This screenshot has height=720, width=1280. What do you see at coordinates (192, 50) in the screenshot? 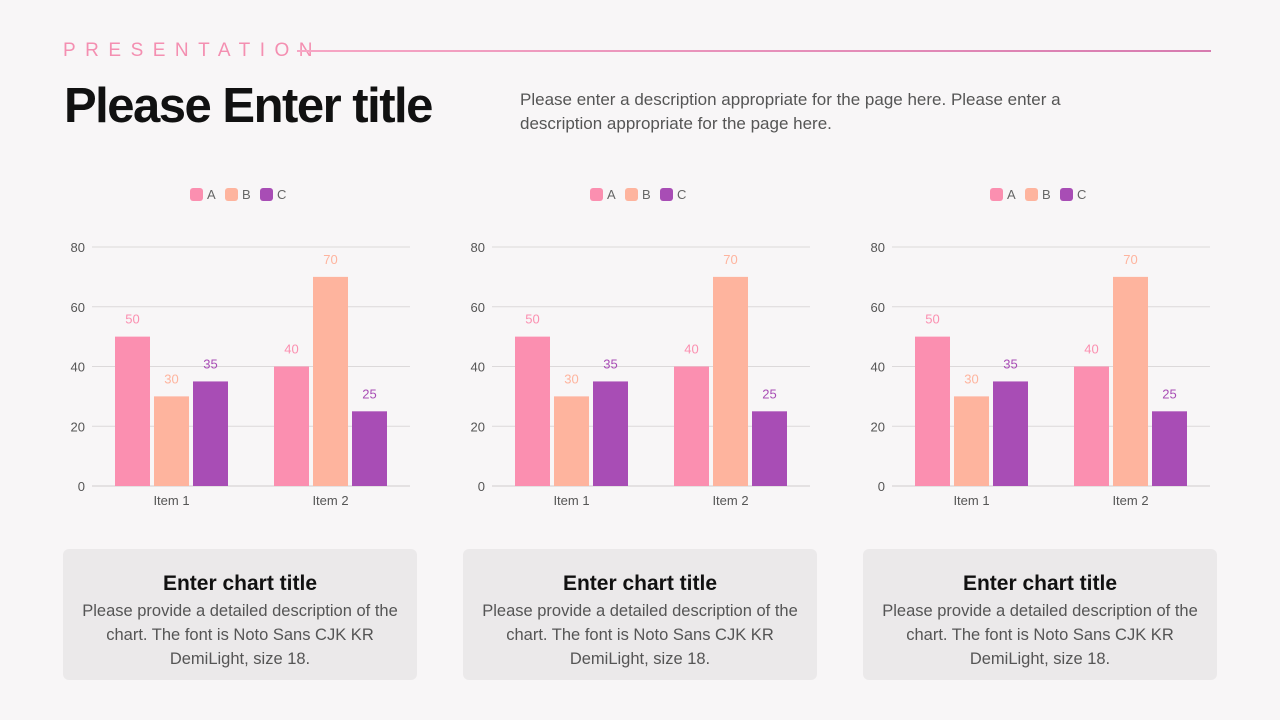
I see `kicker-label: PRESENTATION` at bounding box center [192, 50].